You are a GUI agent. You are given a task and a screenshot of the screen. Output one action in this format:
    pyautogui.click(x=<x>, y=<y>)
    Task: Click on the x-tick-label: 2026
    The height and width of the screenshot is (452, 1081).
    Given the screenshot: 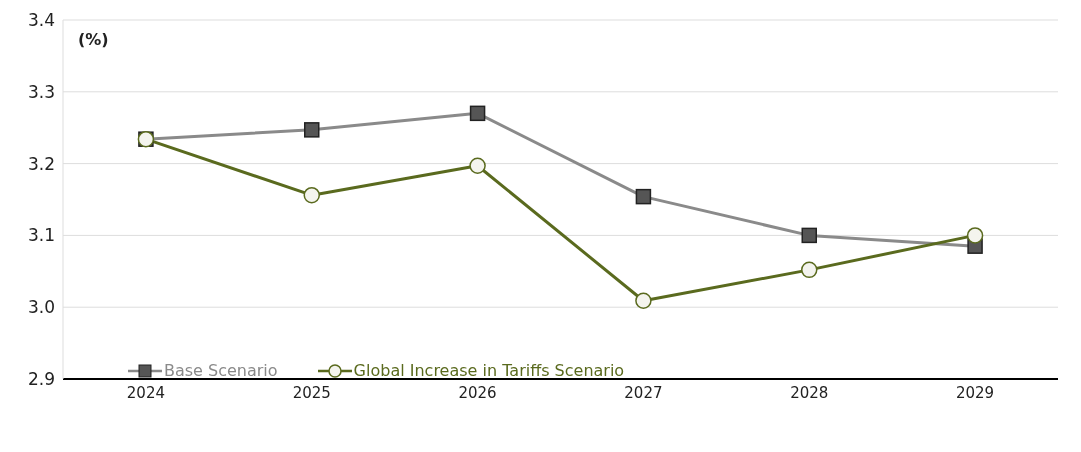 What is the action you would take?
    pyautogui.click(x=477, y=392)
    